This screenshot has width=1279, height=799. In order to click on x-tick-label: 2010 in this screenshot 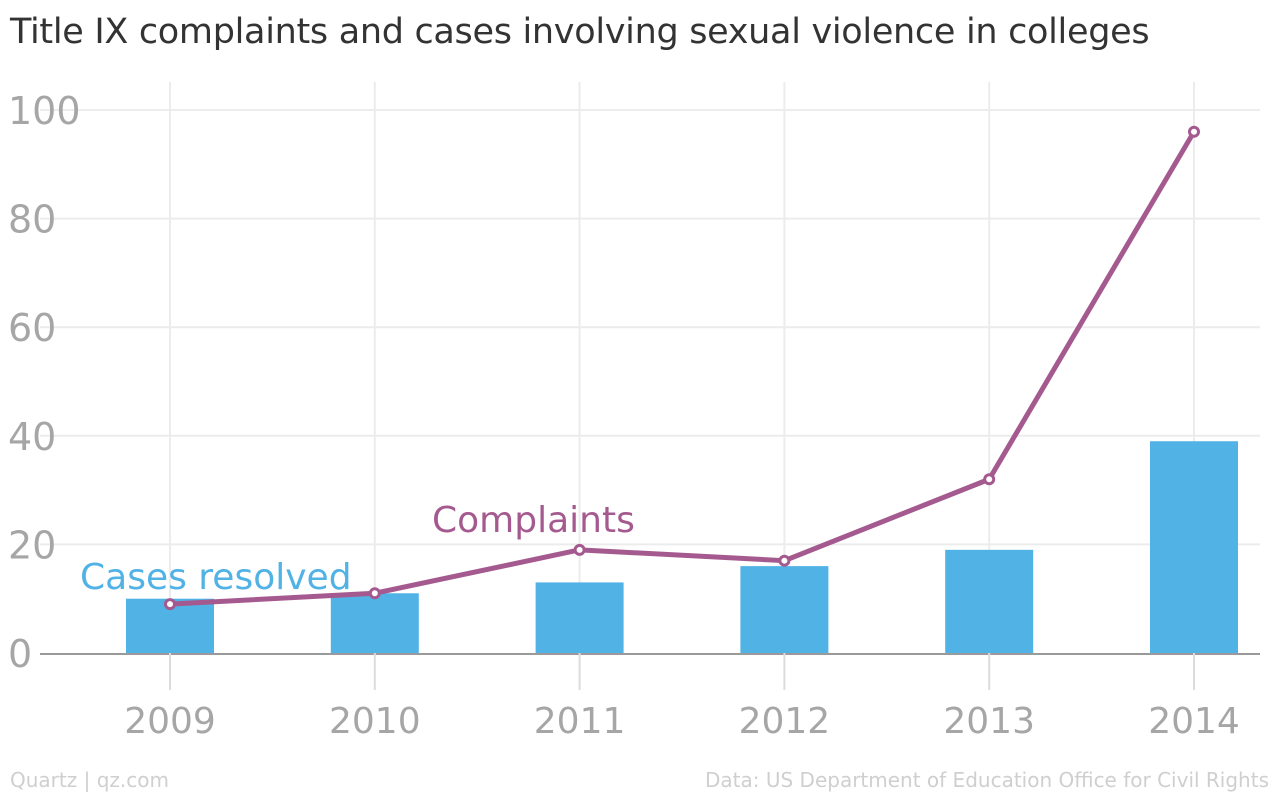, I will do `click(375, 721)`.